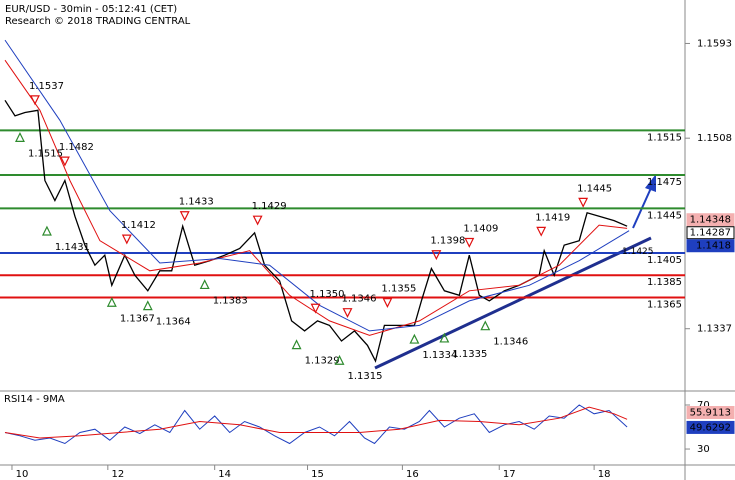  Describe the element at coordinates (196, 202) in the screenshot. I see `high-label: 1.1433` at that location.